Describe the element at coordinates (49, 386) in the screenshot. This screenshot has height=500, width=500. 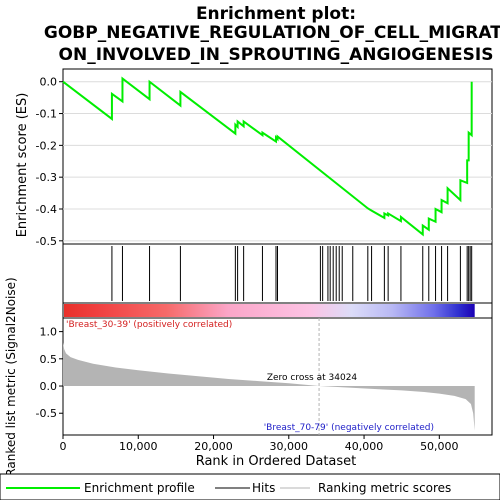
I see `metric-tick-label: 0.0` at that location.